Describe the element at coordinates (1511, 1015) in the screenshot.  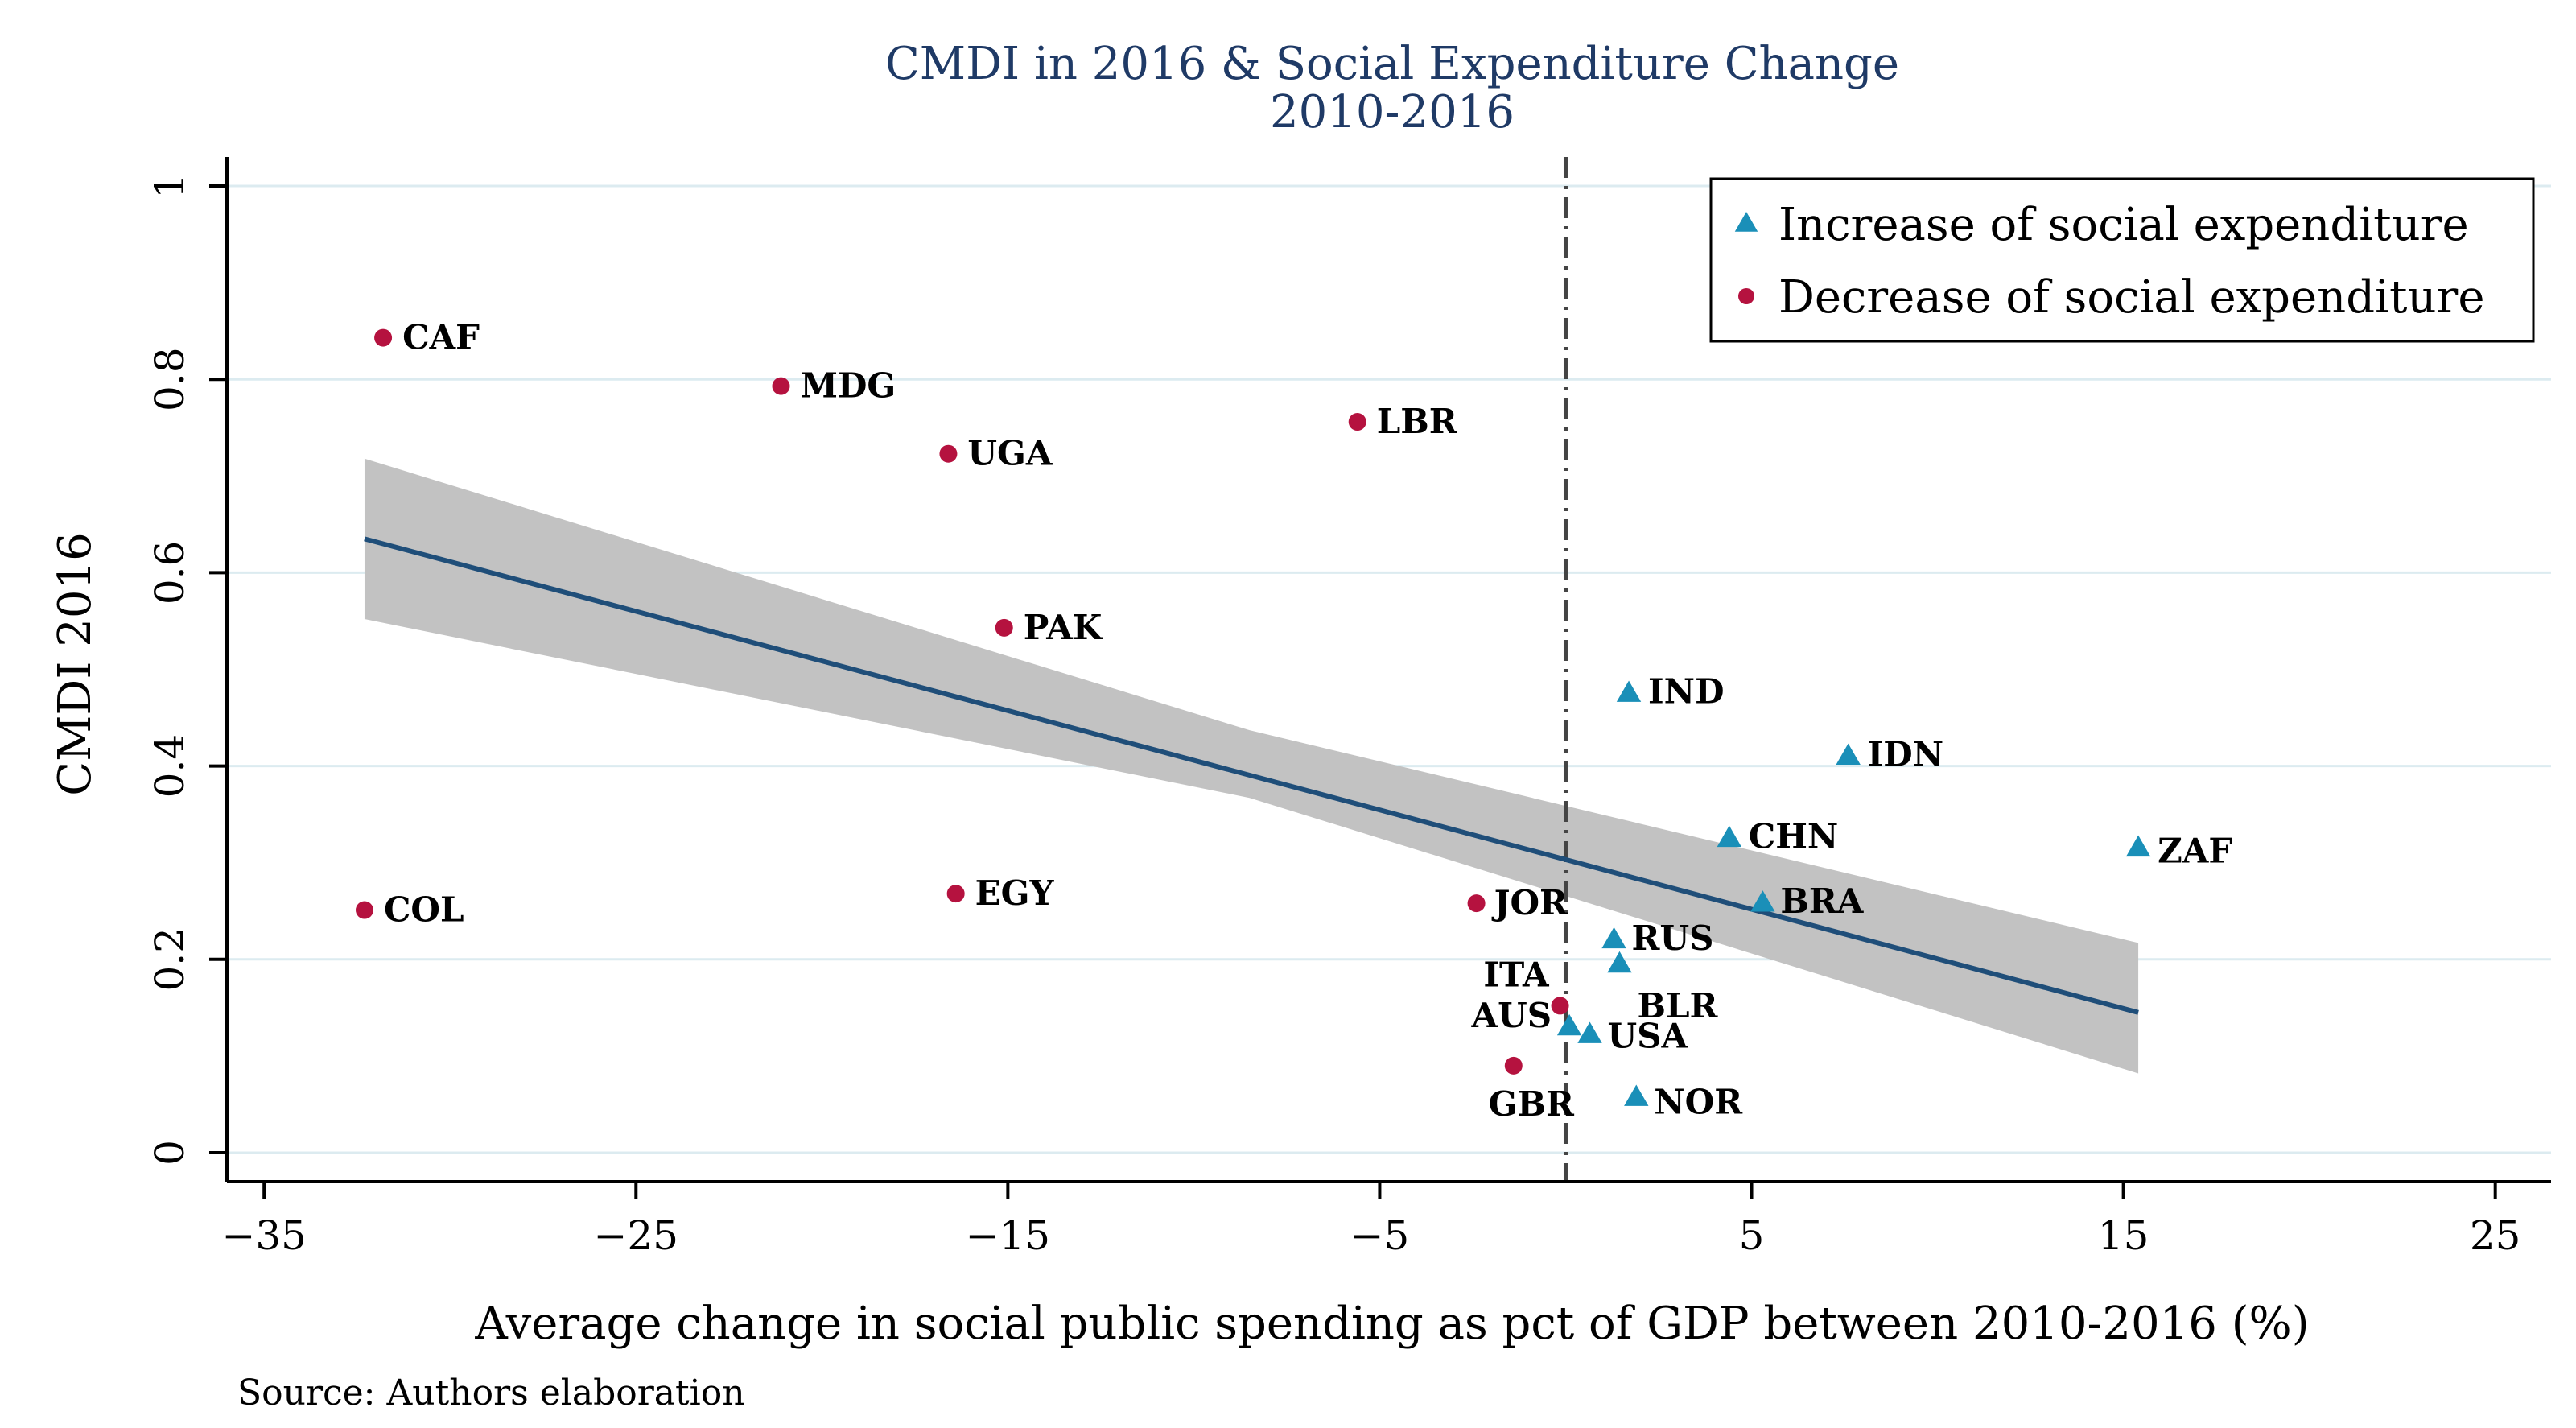
I see `point-label-aus: AUS` at that location.